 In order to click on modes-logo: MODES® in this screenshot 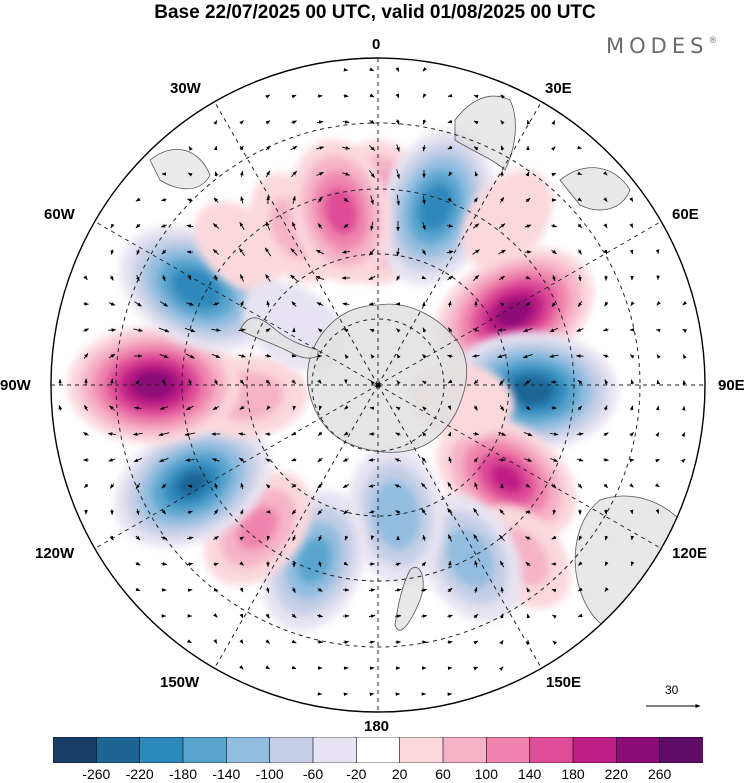, I will do `click(662, 46)`.